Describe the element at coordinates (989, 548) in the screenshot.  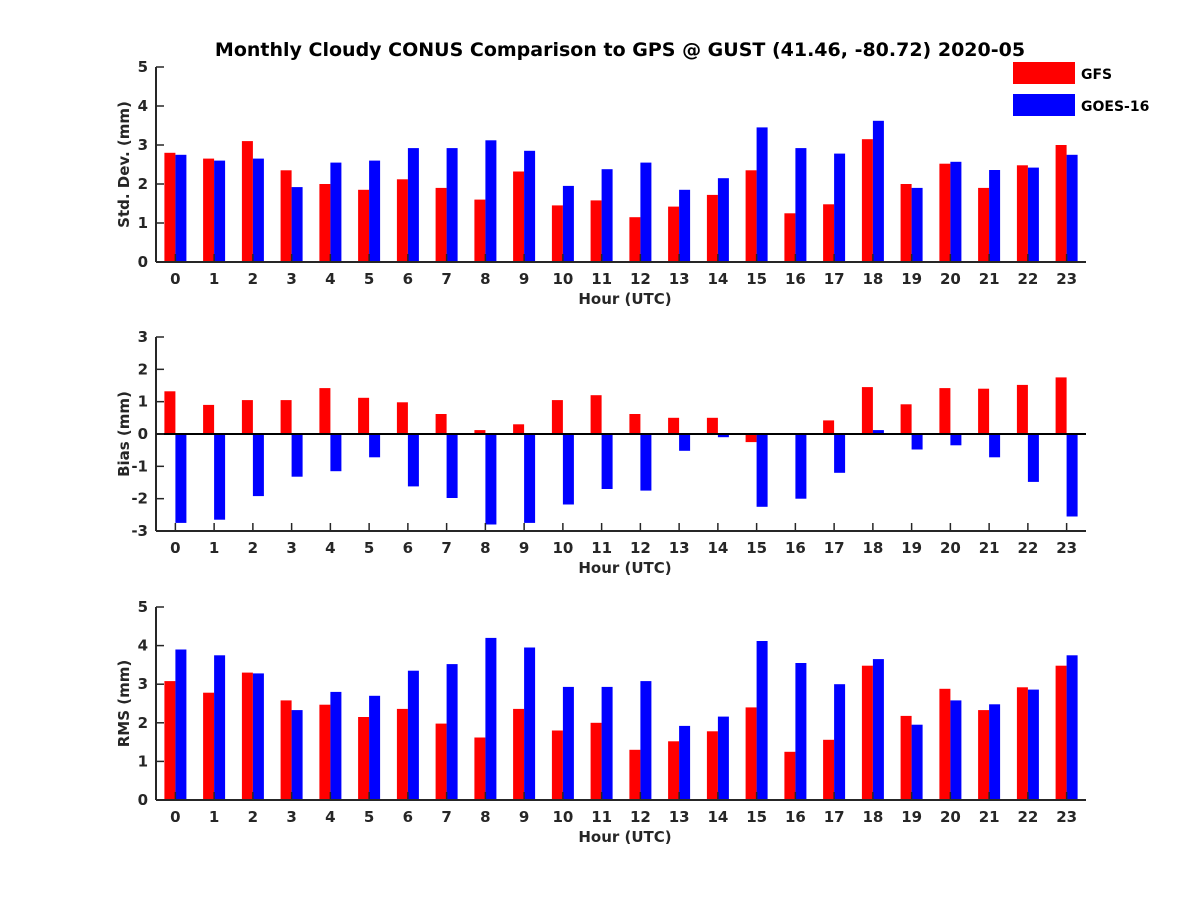
I see `x-tick-label: 21` at that location.